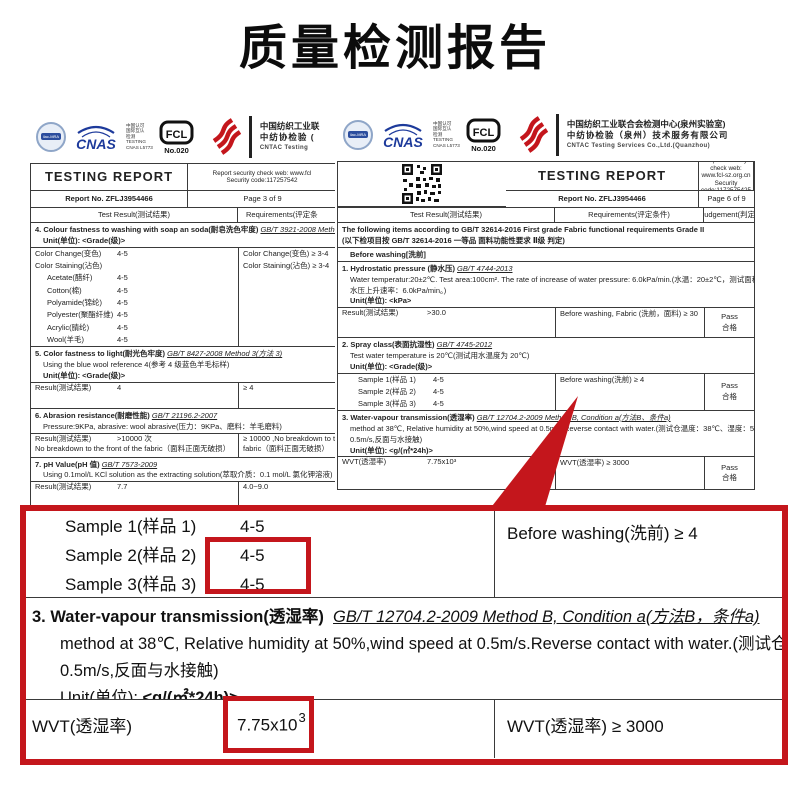 Image resolution: width=790 pixels, height=808 pixels. I want to click on table-row: Cotton(棉) 4-5, so click(184, 290).